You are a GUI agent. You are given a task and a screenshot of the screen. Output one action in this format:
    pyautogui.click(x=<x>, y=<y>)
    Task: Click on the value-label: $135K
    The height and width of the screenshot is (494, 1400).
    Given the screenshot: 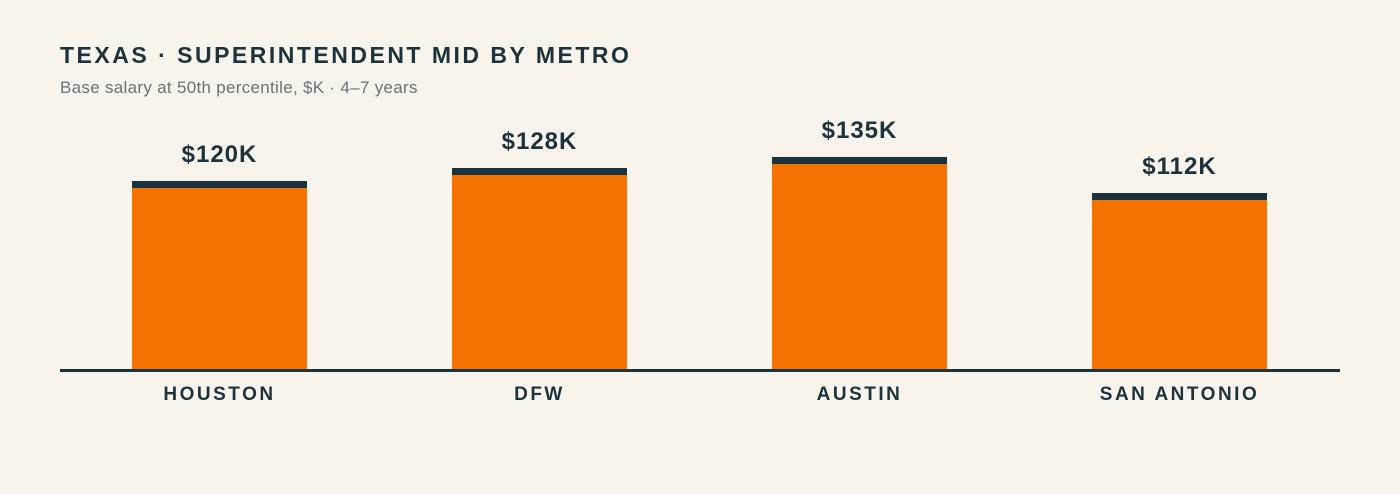 What is the action you would take?
    pyautogui.click(x=859, y=130)
    